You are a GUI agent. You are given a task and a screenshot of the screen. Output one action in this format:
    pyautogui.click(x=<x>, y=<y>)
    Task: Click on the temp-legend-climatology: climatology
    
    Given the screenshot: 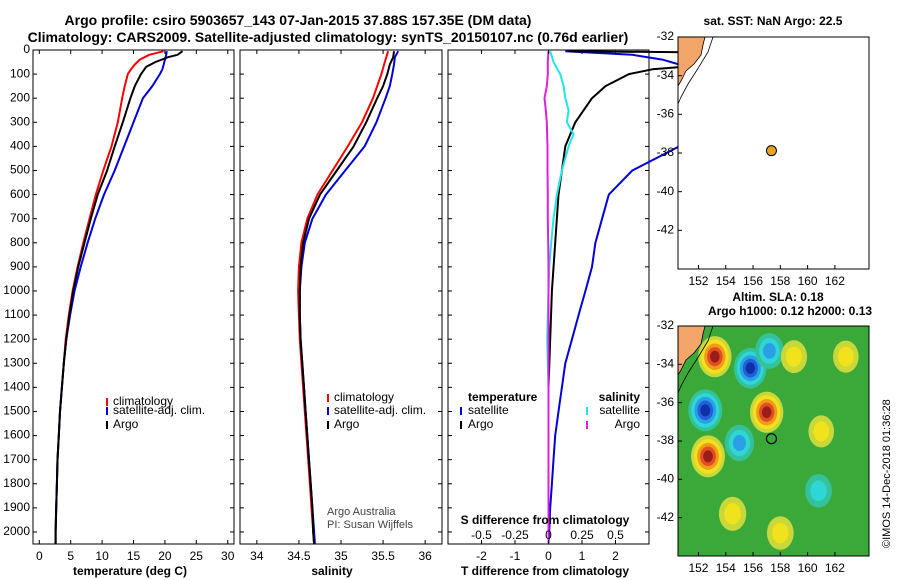 What is the action you would take?
    pyautogui.click(x=143, y=401)
    